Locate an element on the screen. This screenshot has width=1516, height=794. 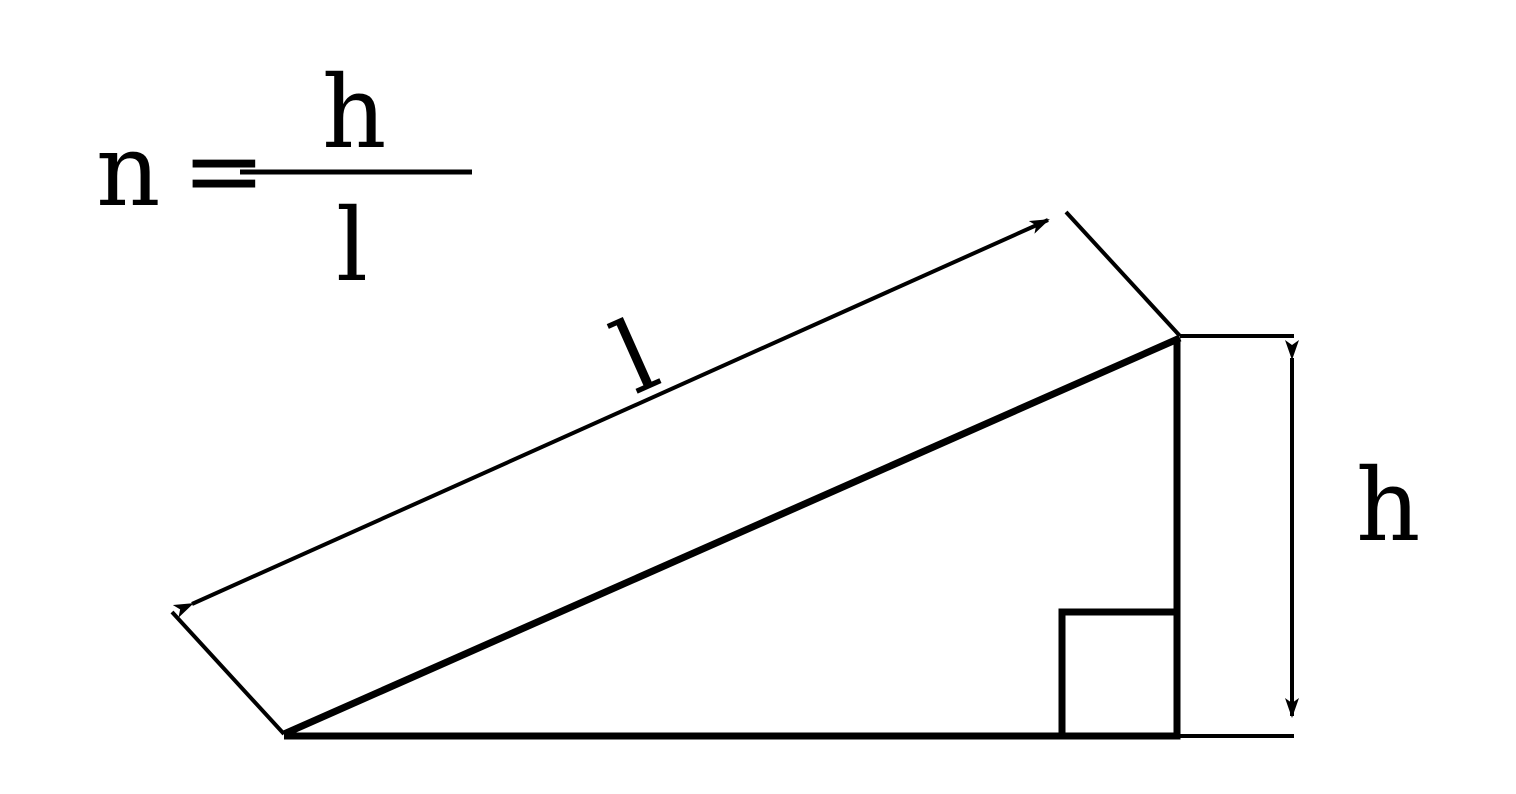
formula-numerator: h is located at coordinates (354, 112).